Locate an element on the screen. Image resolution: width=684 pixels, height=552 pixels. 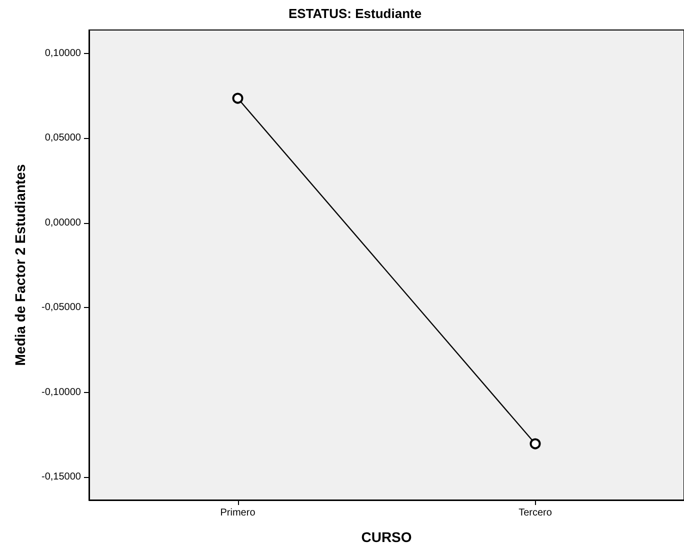
y-tick-label: -0,15000 is located at coordinates (62, 476).